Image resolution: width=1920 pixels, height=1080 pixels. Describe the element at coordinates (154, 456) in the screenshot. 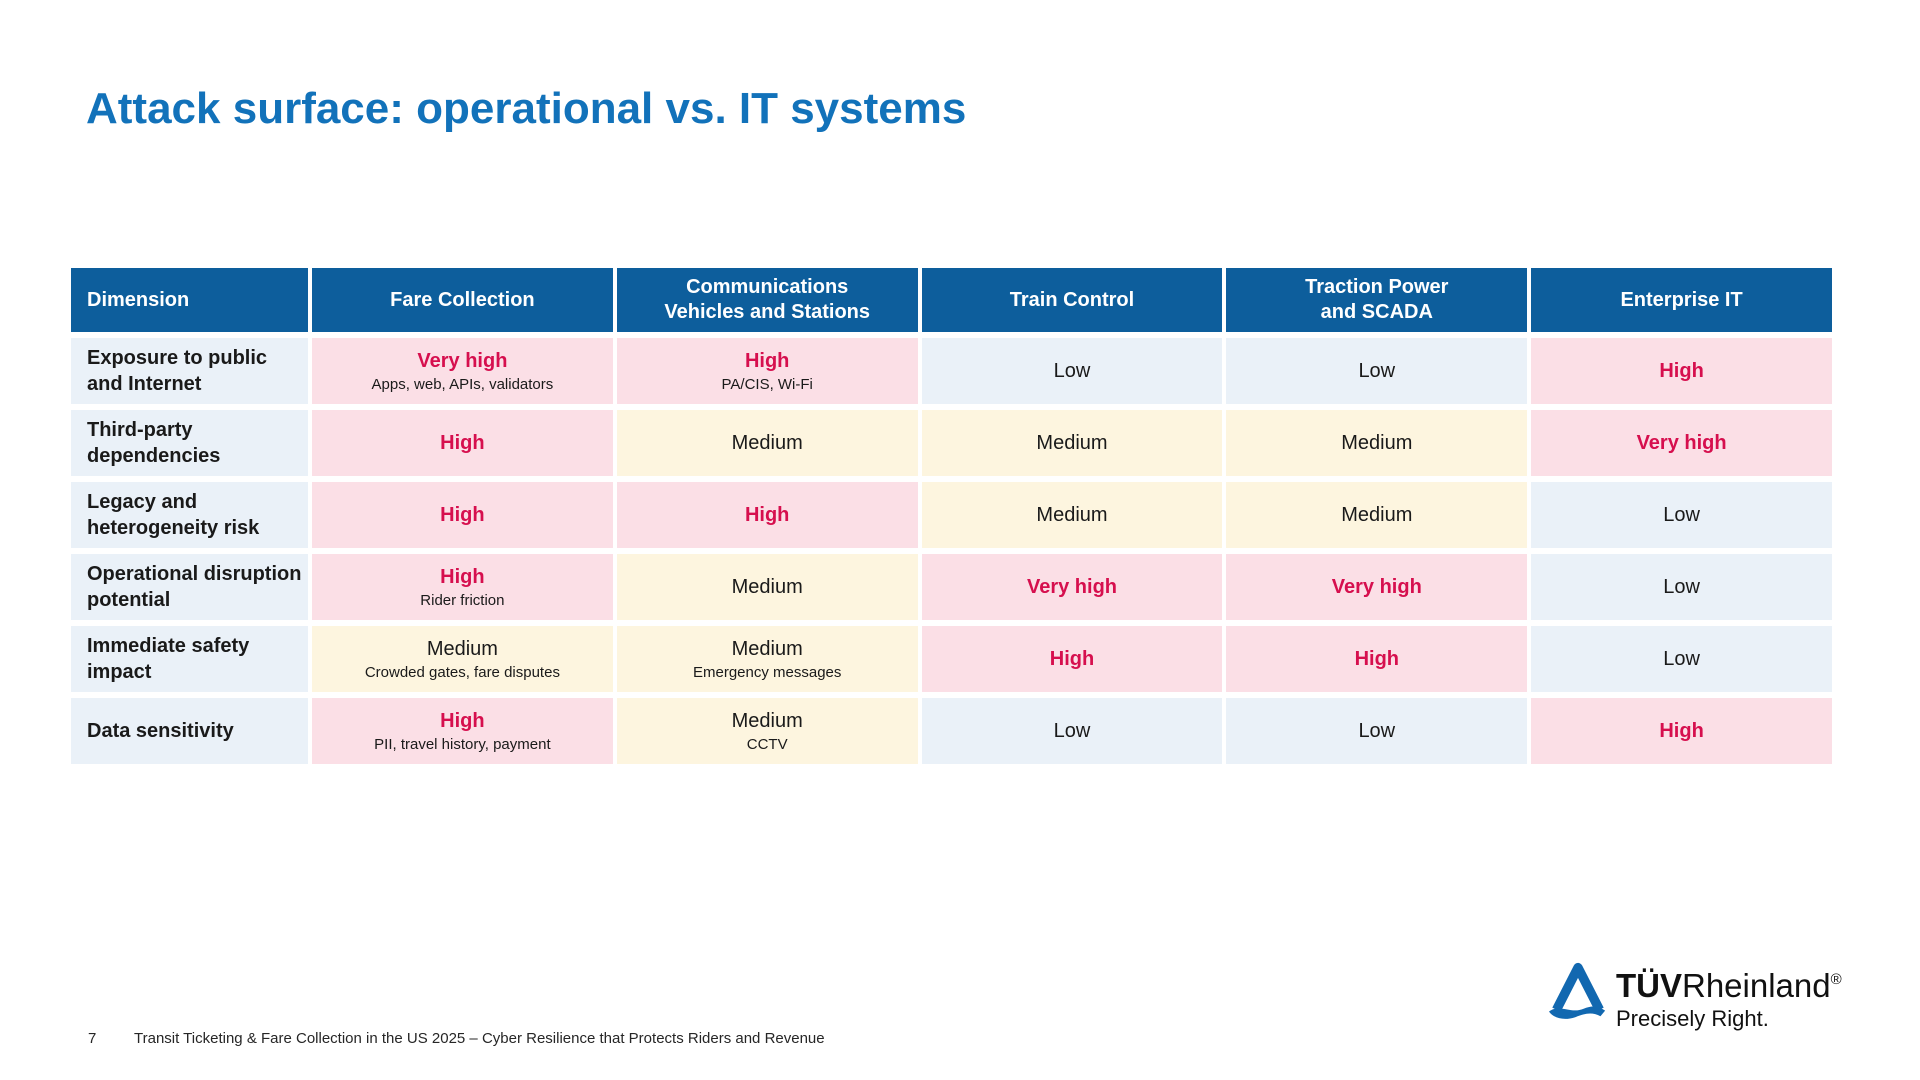

I see `row-label-line: dependencies` at that location.